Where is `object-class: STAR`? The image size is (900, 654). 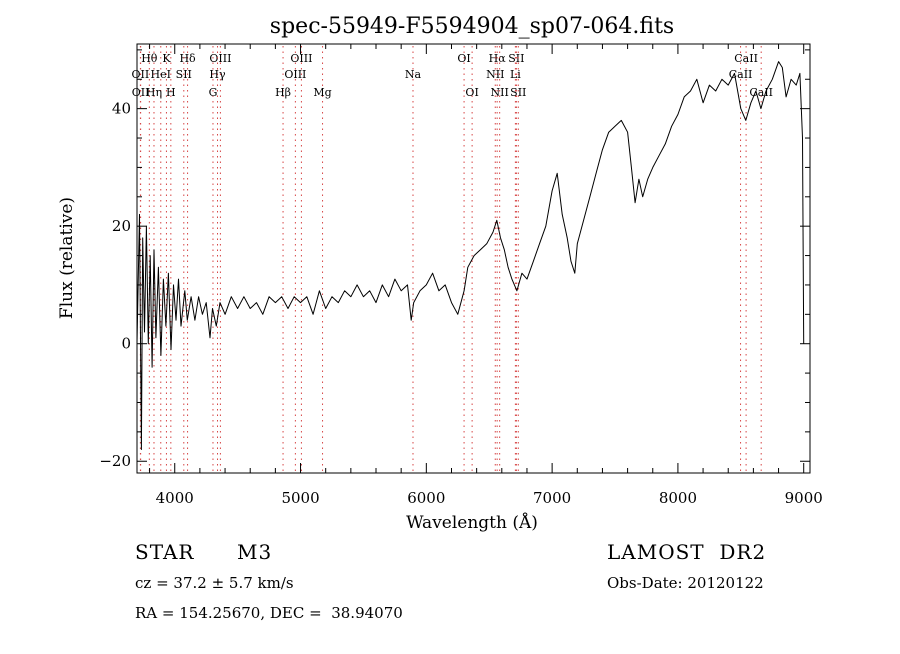
object-class: STAR is located at coordinates (165, 552).